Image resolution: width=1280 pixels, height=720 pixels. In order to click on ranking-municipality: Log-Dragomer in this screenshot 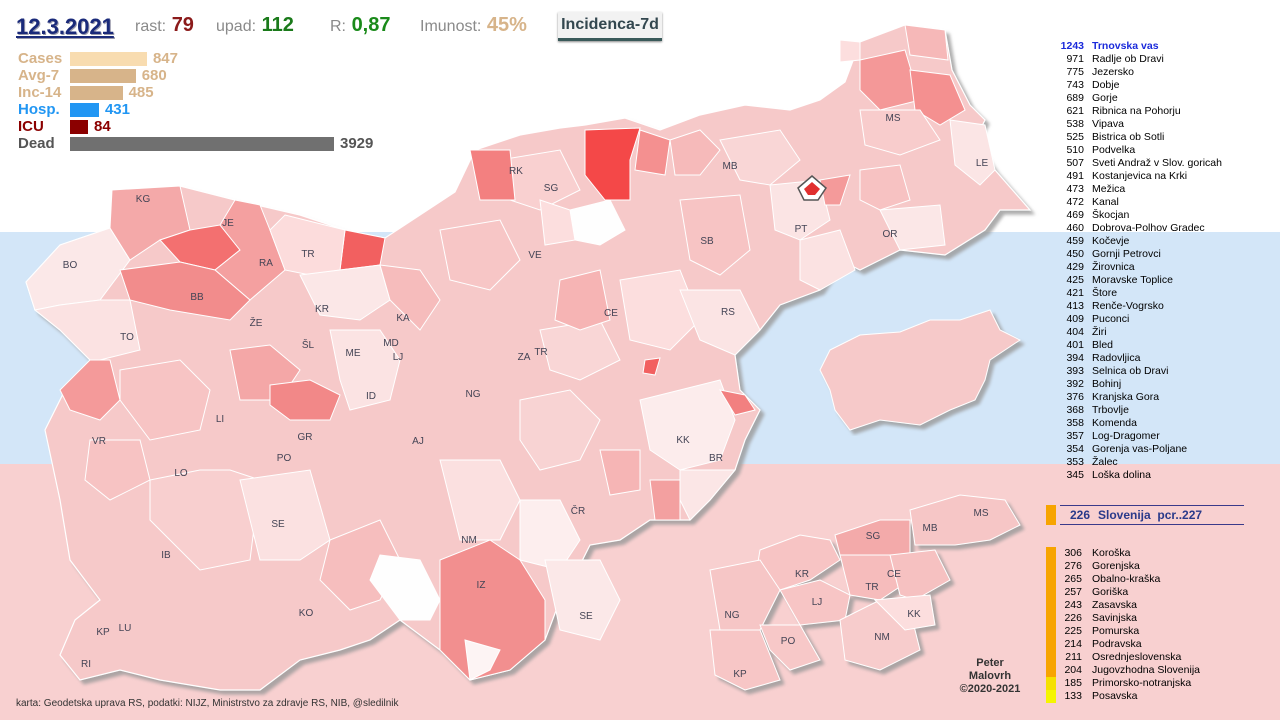, I will do `click(1126, 436)`.